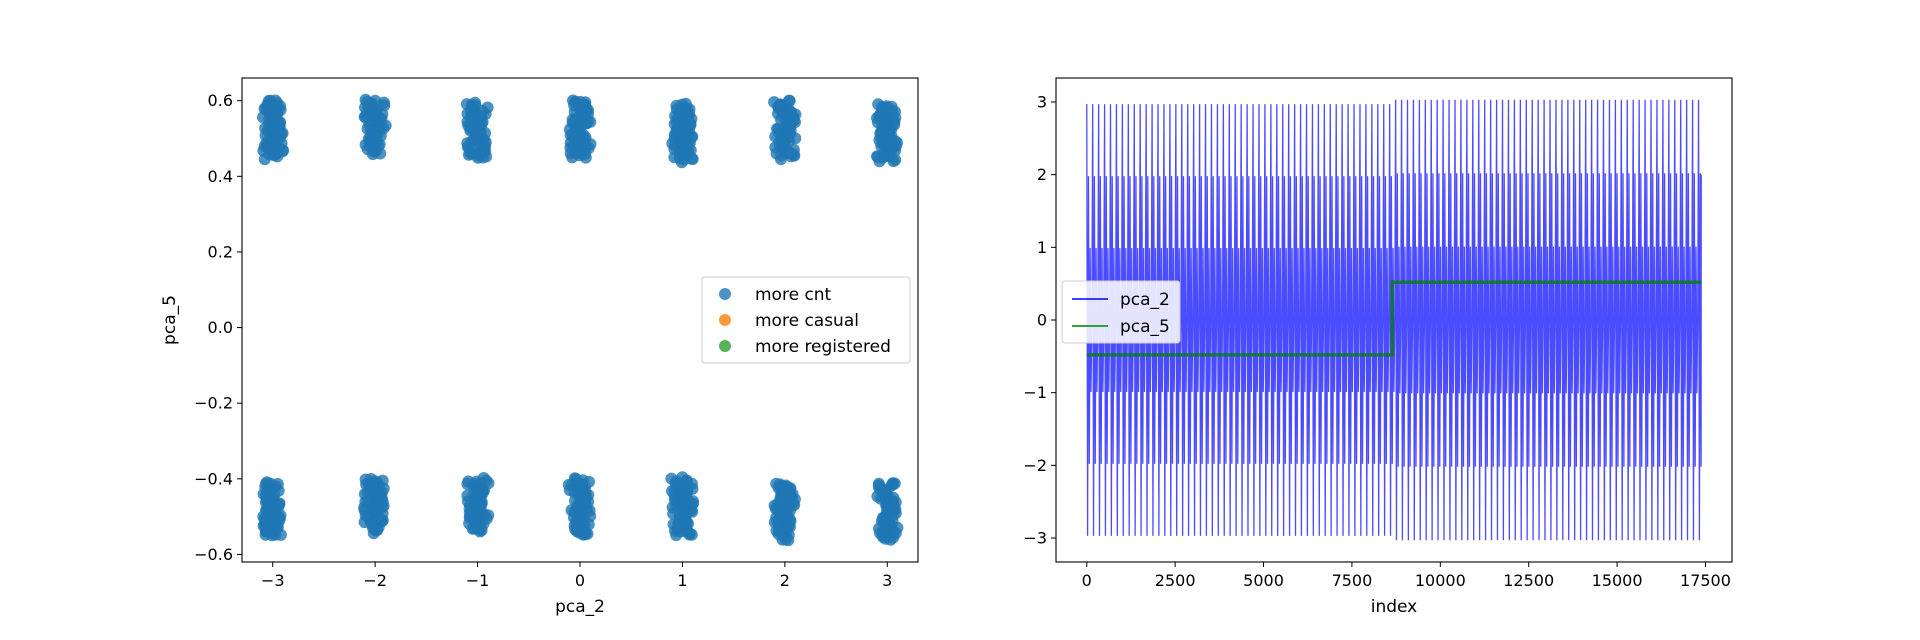 The height and width of the screenshot is (640, 1920). Describe the element at coordinates (213, 554) in the screenshot. I see `scatter-y-tick-label: −0.6` at that location.